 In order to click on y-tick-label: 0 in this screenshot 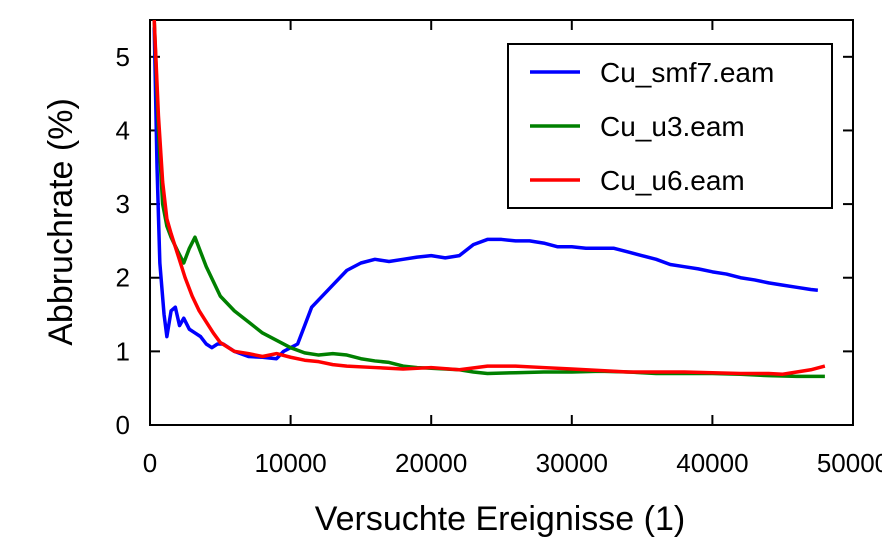, I will do `click(123, 425)`.